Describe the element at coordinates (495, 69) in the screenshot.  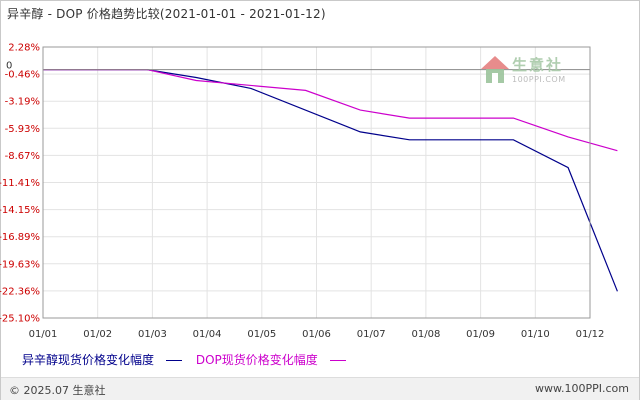
I see `house-logo-icon` at that location.